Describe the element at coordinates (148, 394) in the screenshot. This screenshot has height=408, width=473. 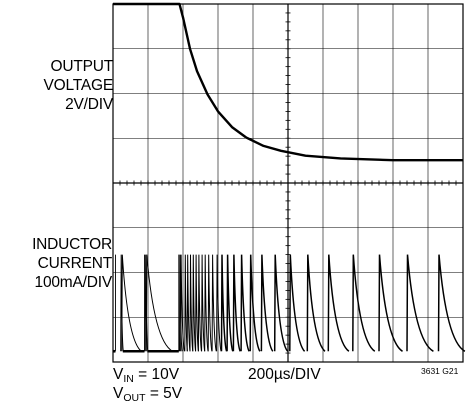
I see `output-voltage-condition: VOUT = 5V` at that location.